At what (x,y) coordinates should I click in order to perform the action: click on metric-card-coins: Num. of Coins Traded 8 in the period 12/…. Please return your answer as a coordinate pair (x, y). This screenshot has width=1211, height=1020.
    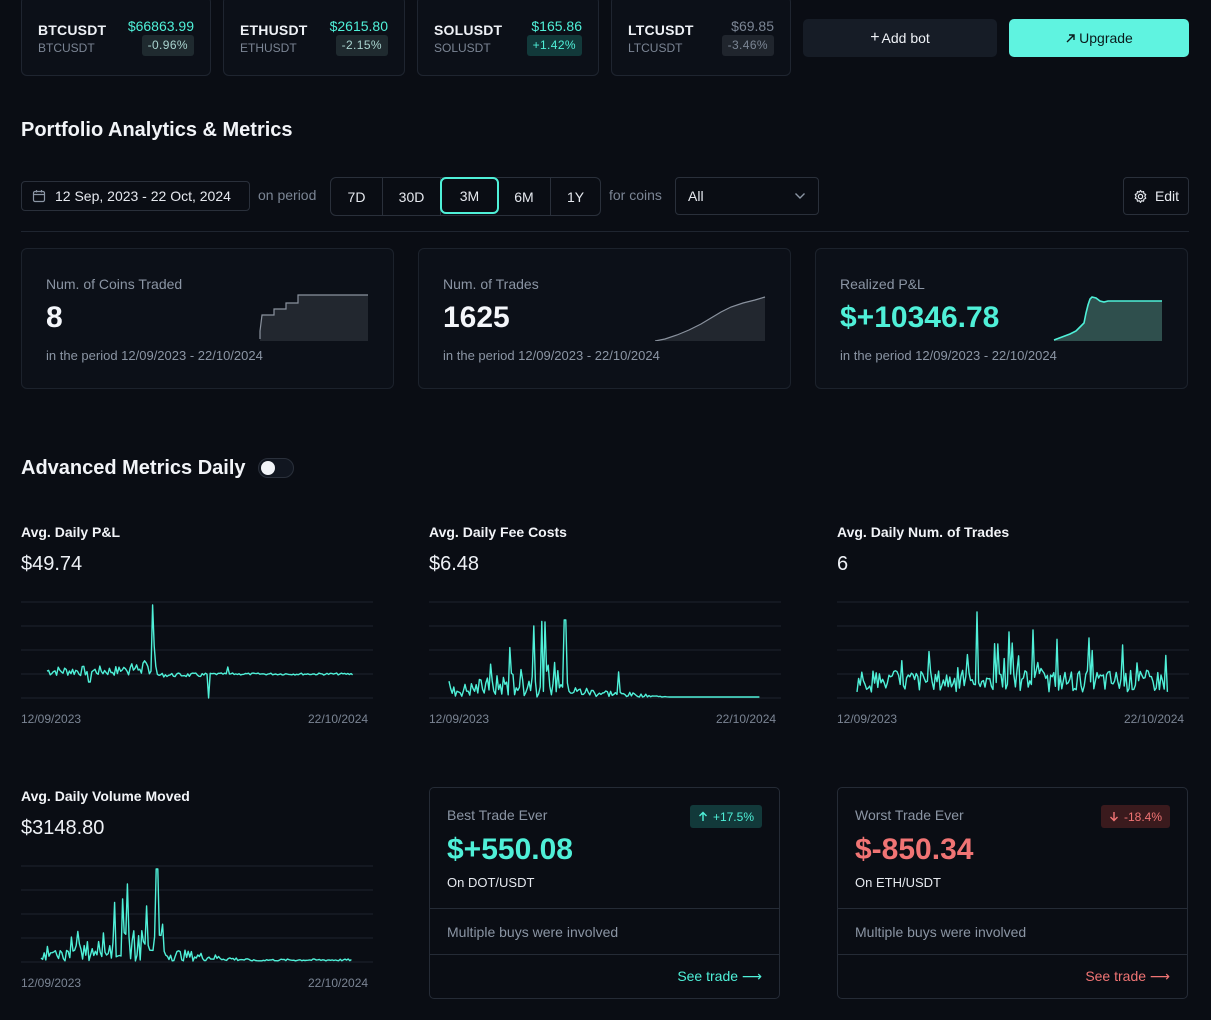
    Looking at the image, I should click on (207, 318).